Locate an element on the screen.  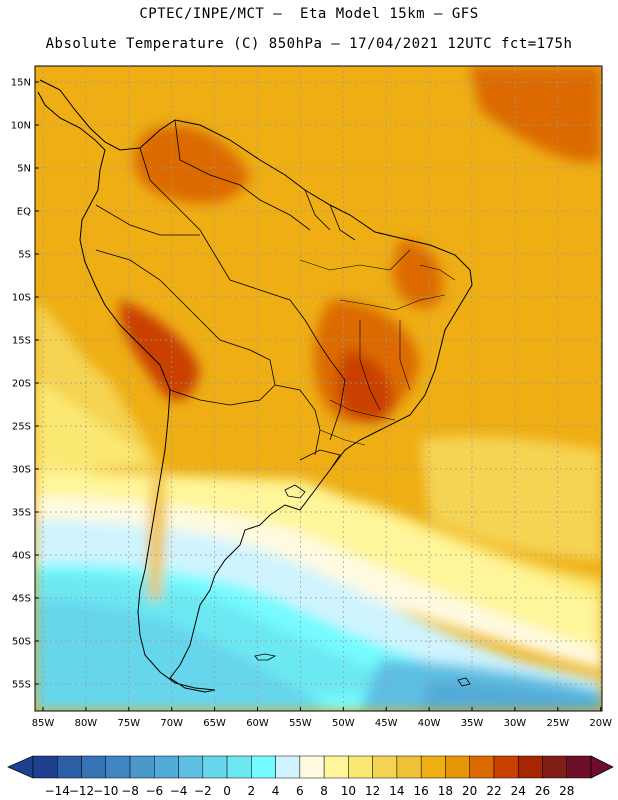
coastal-features is located at coordinates (362, 585).